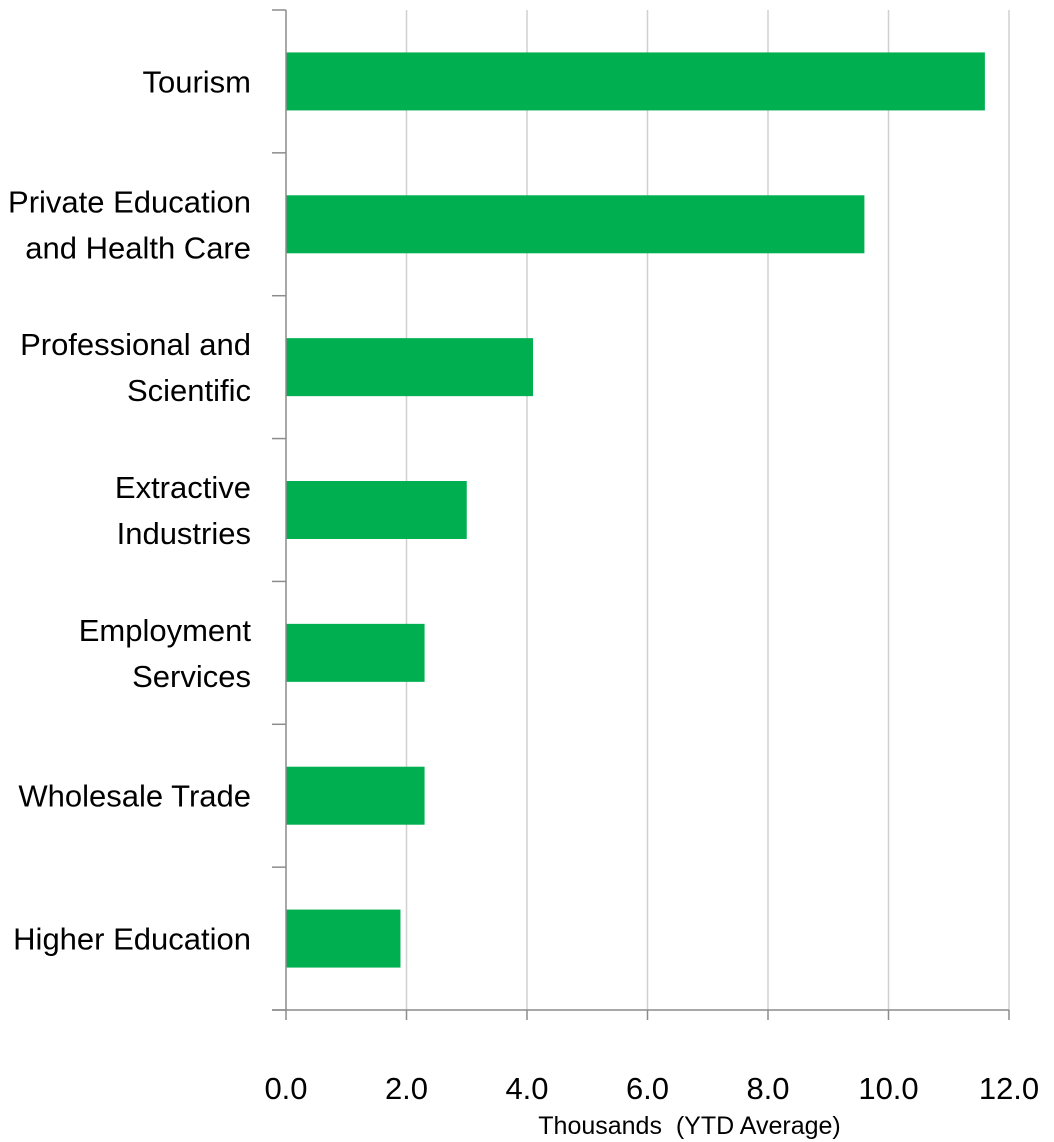  What do you see at coordinates (138, 247) in the screenshot?
I see `category-label: and Health Care` at bounding box center [138, 247].